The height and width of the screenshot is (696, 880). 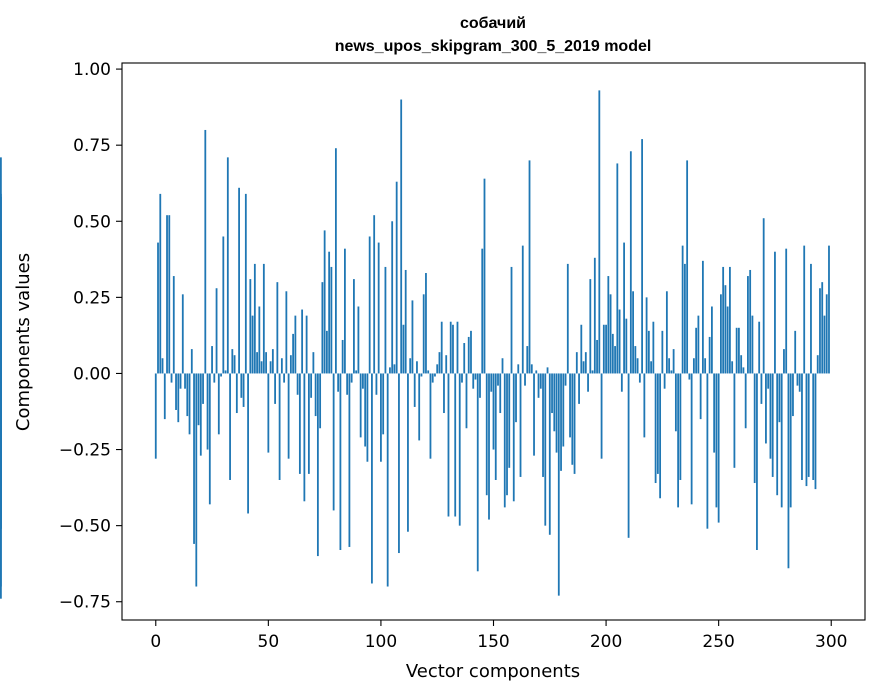 I want to click on chart-title: собачий, so click(x=493, y=23).